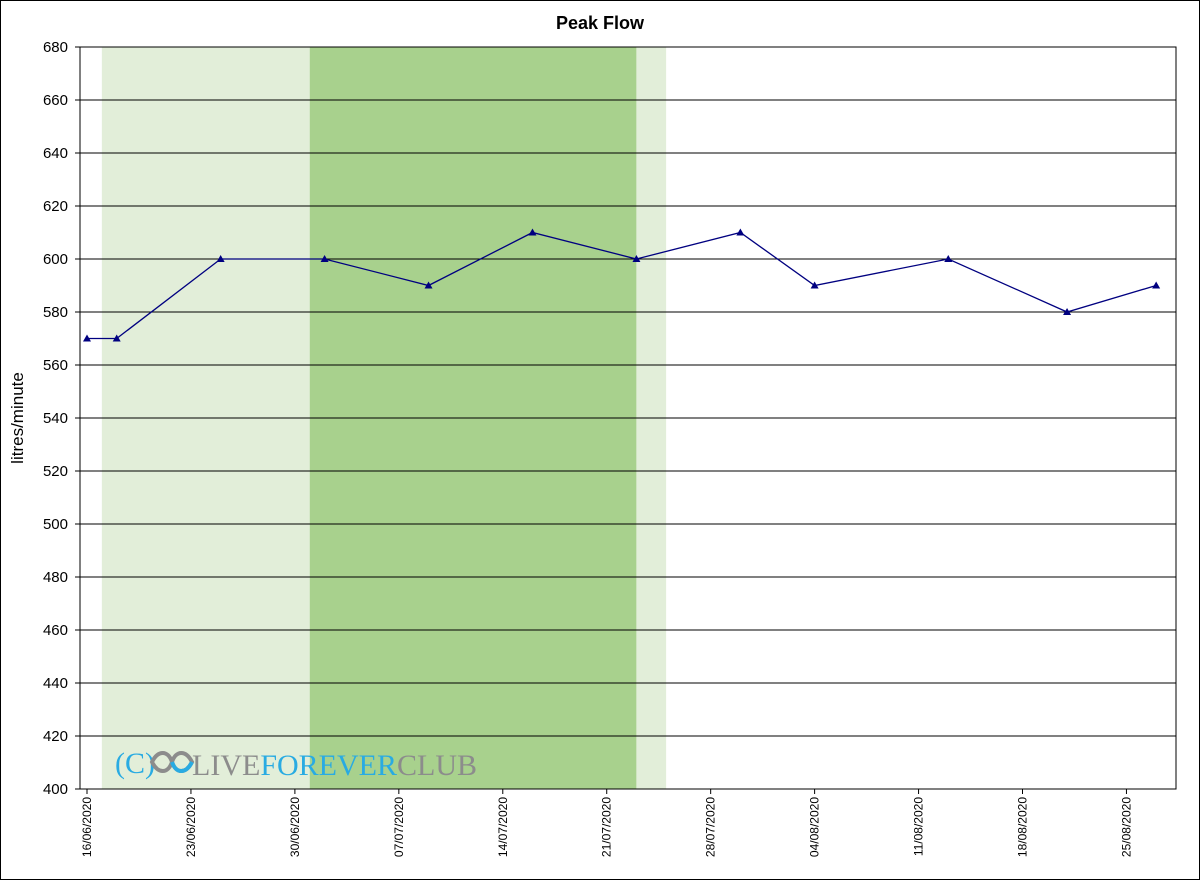 This screenshot has height=885, width=1200. I want to click on watermark-word-club: CLUB, so click(437, 765).